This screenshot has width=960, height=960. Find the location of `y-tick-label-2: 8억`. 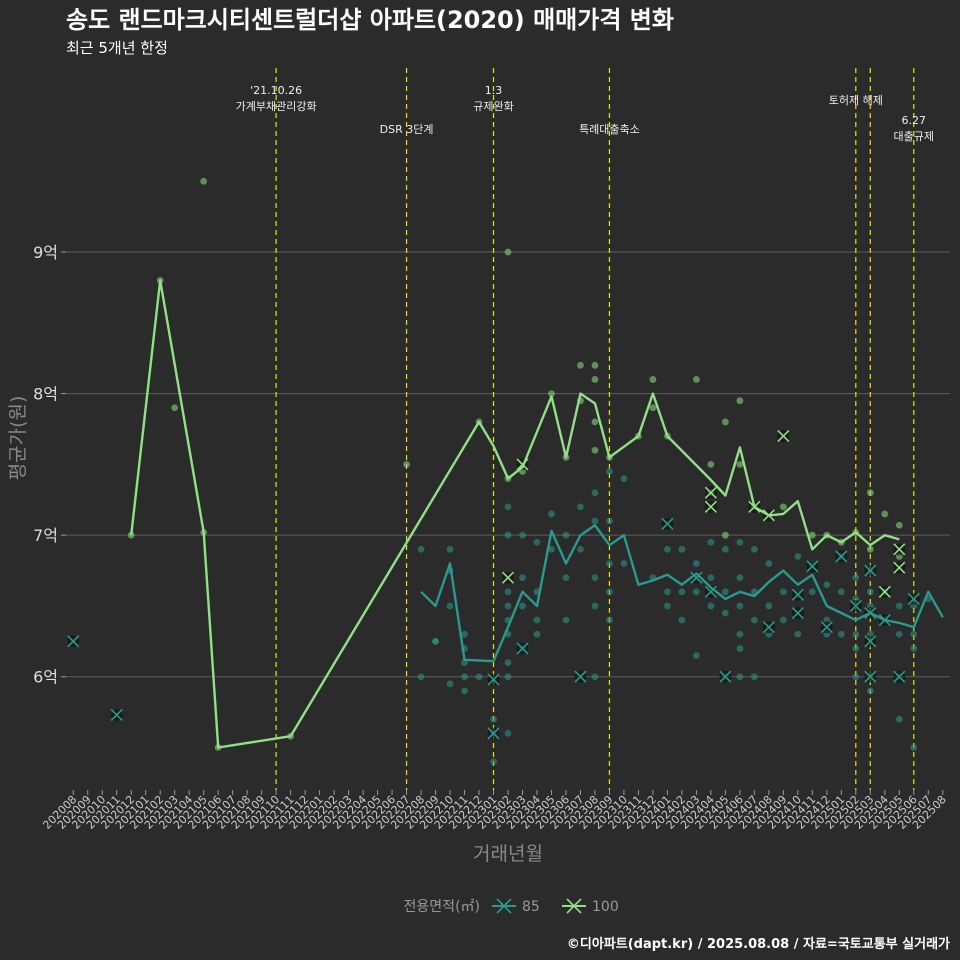

y-tick-label-2: 8억 is located at coordinates (45, 394).